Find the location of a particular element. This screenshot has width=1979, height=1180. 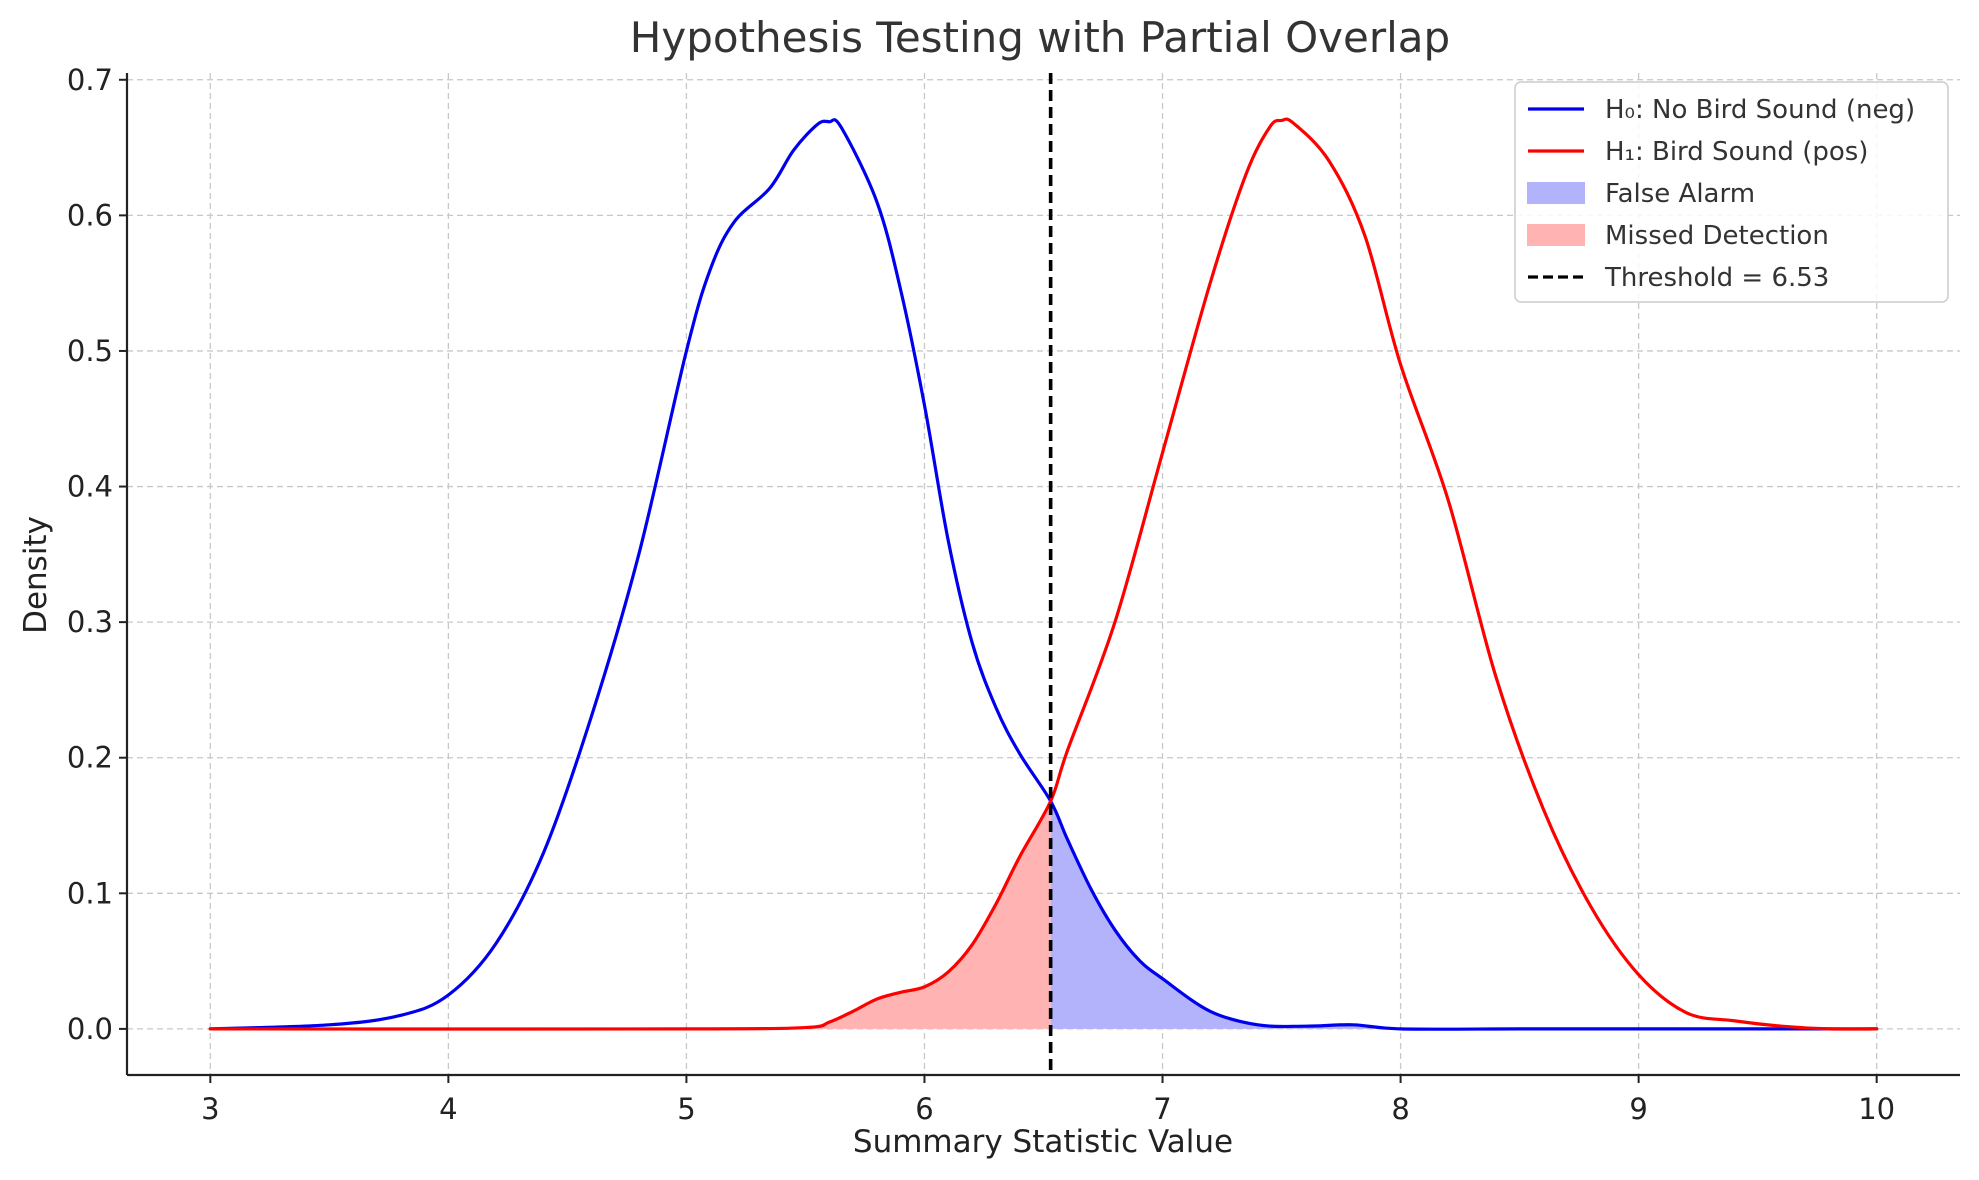

legend-swatch-missed-detection is located at coordinates (1556, 235).